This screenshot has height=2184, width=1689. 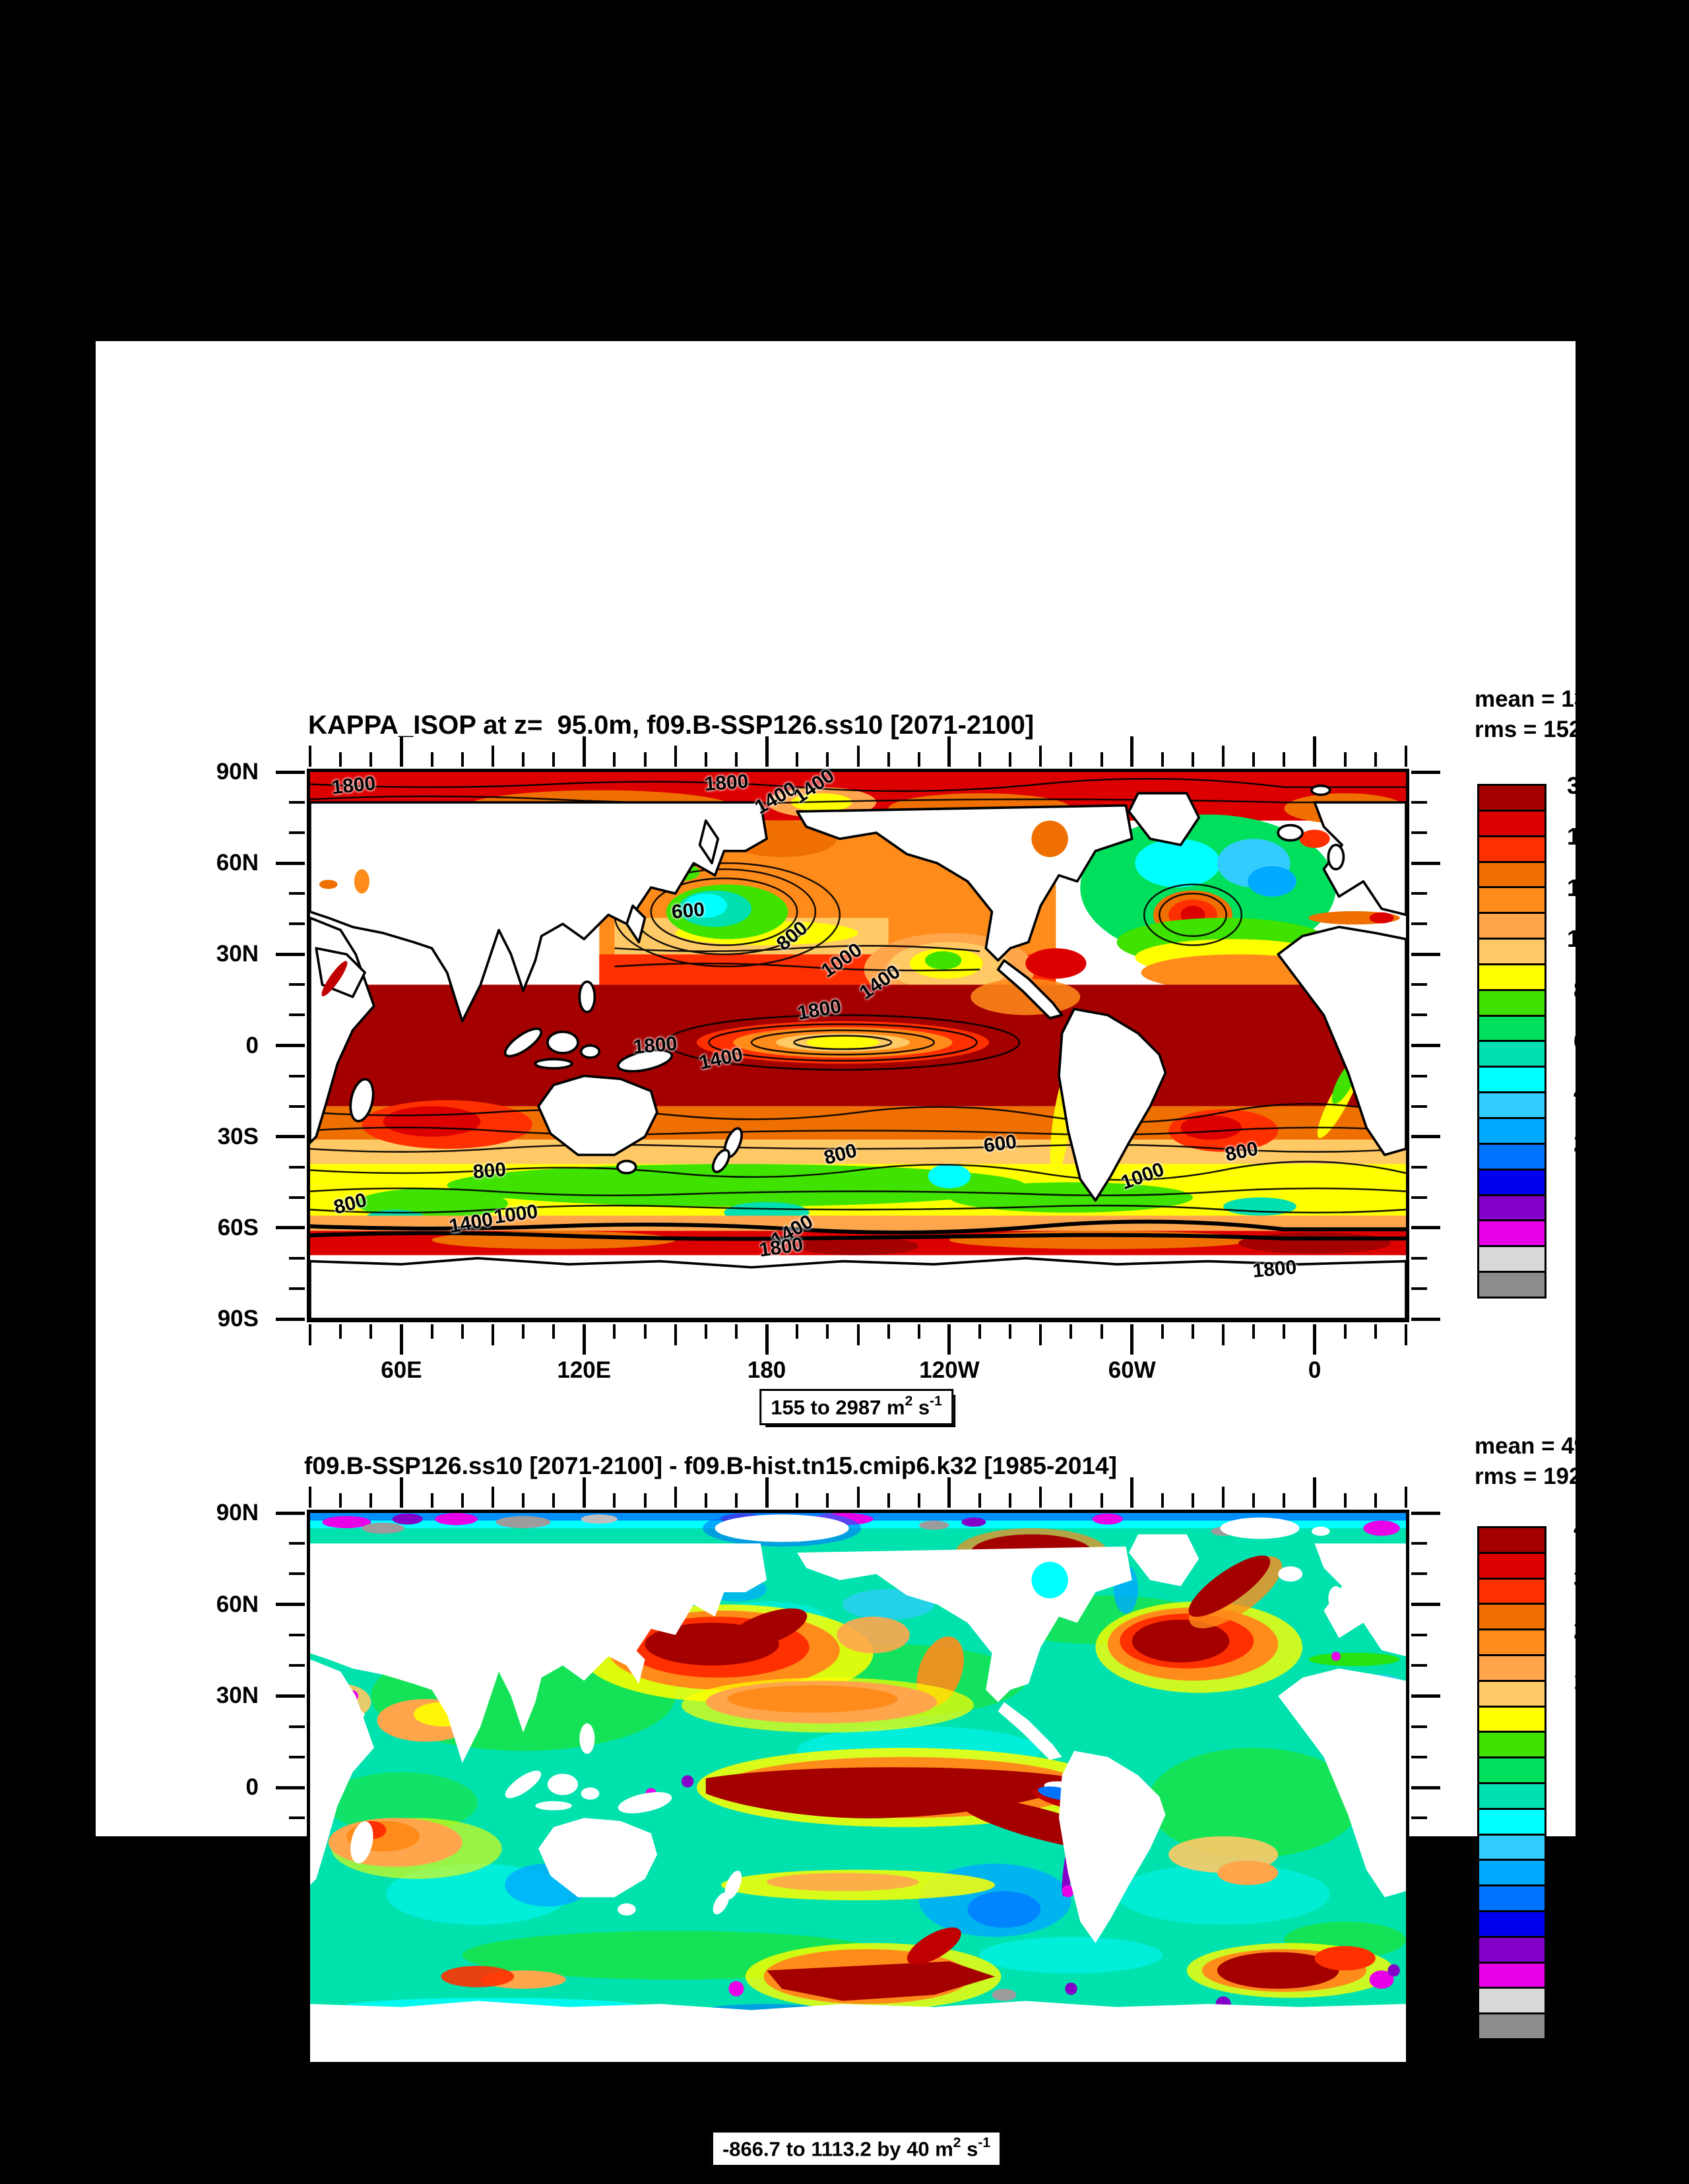 I want to click on colorbar-tick-label: -400, so click(x=1593, y=2037).